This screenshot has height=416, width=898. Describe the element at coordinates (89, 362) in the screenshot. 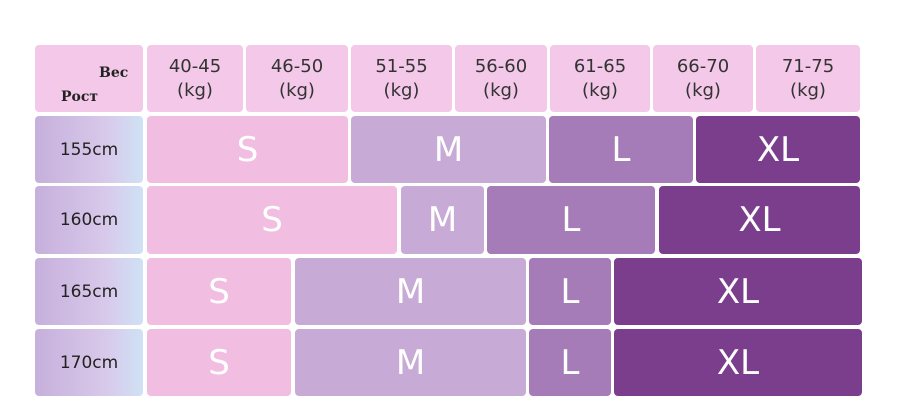

I see `height-label: 170cm` at that location.